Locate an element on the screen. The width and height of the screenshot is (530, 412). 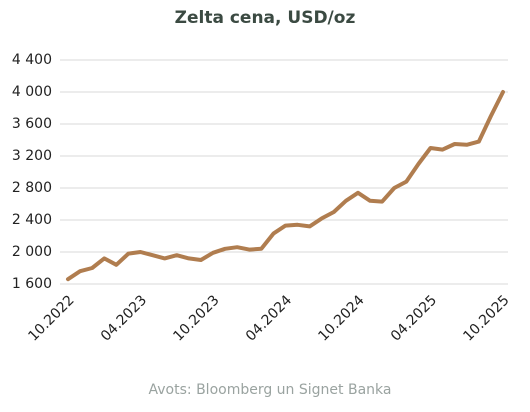
y-tick-label: 3 200 is located at coordinates (32, 156).